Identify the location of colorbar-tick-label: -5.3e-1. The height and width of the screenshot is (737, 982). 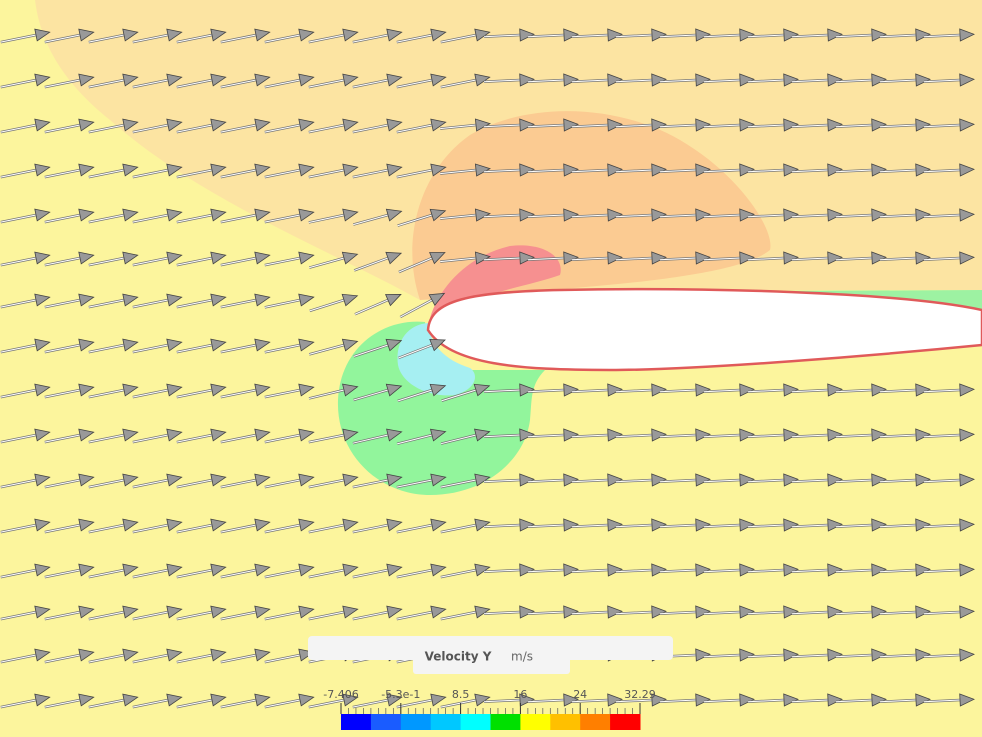
(400, 694).